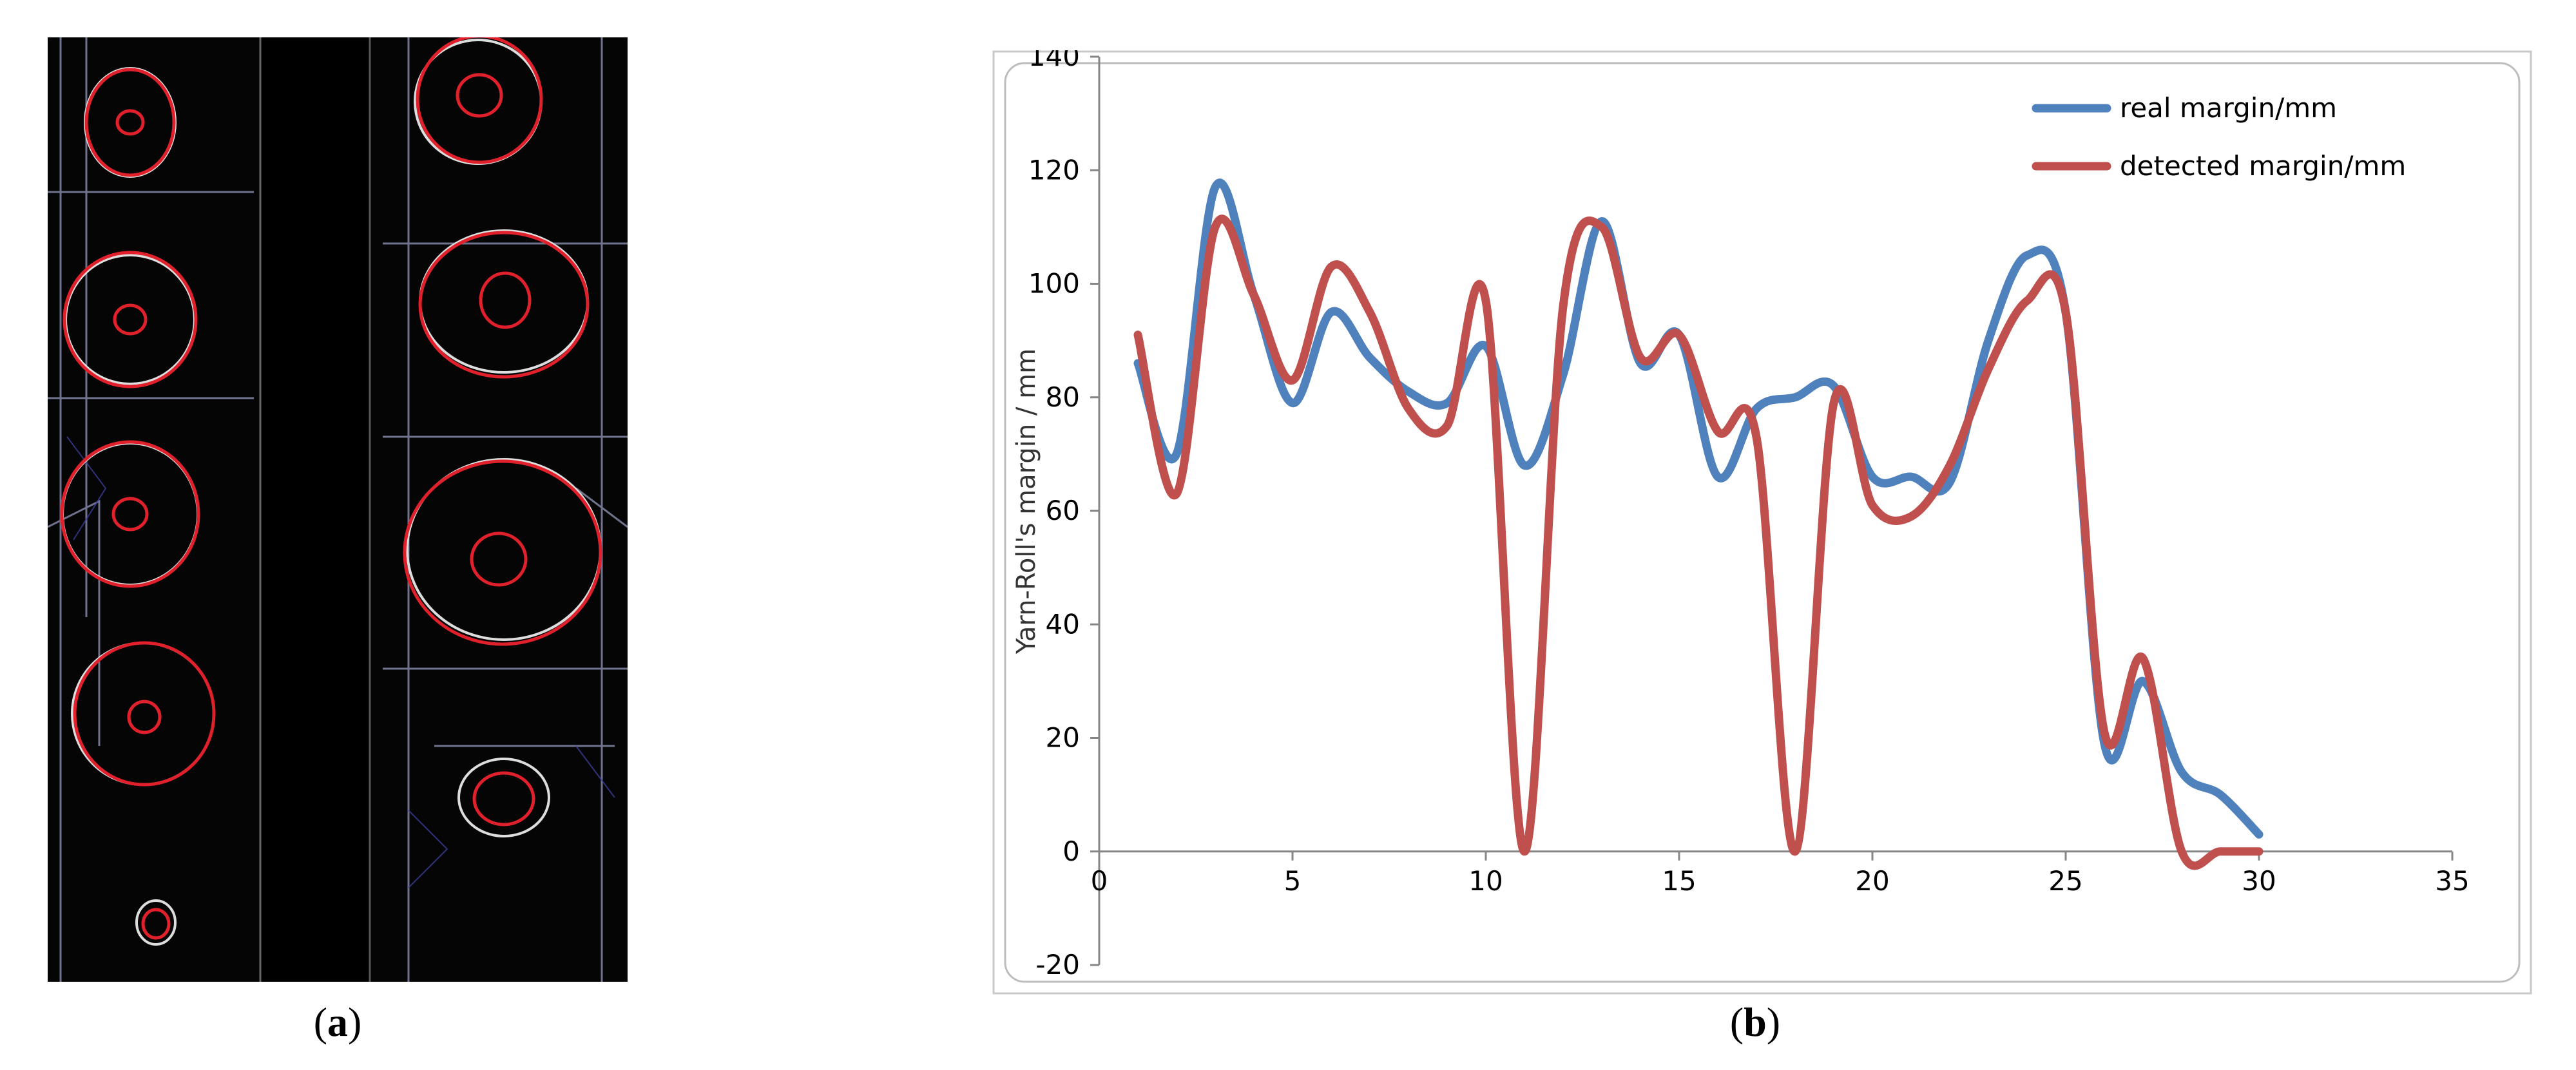 Image resolution: width=2576 pixels, height=1070 pixels. What do you see at coordinates (1100, 881) in the screenshot?
I see `x-tick-label: 0` at bounding box center [1100, 881].